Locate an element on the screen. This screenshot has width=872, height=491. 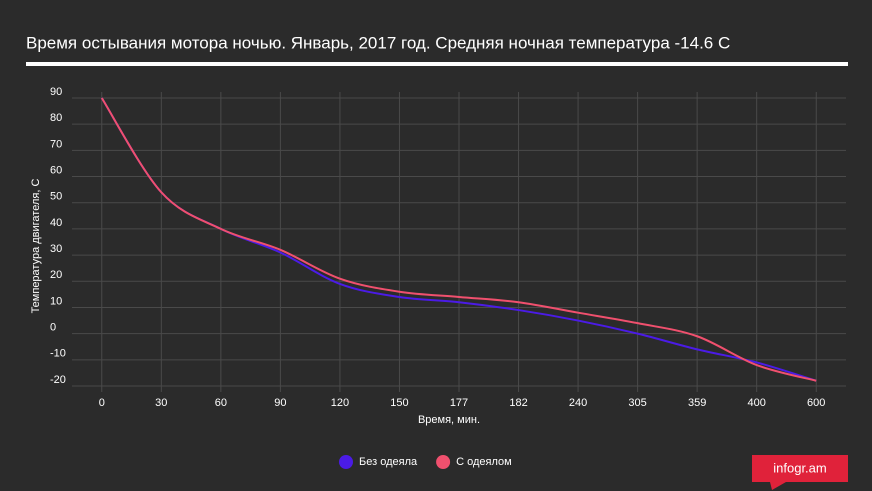
y-axis-label: Температура двигателя, С is located at coordinates (36, 246).